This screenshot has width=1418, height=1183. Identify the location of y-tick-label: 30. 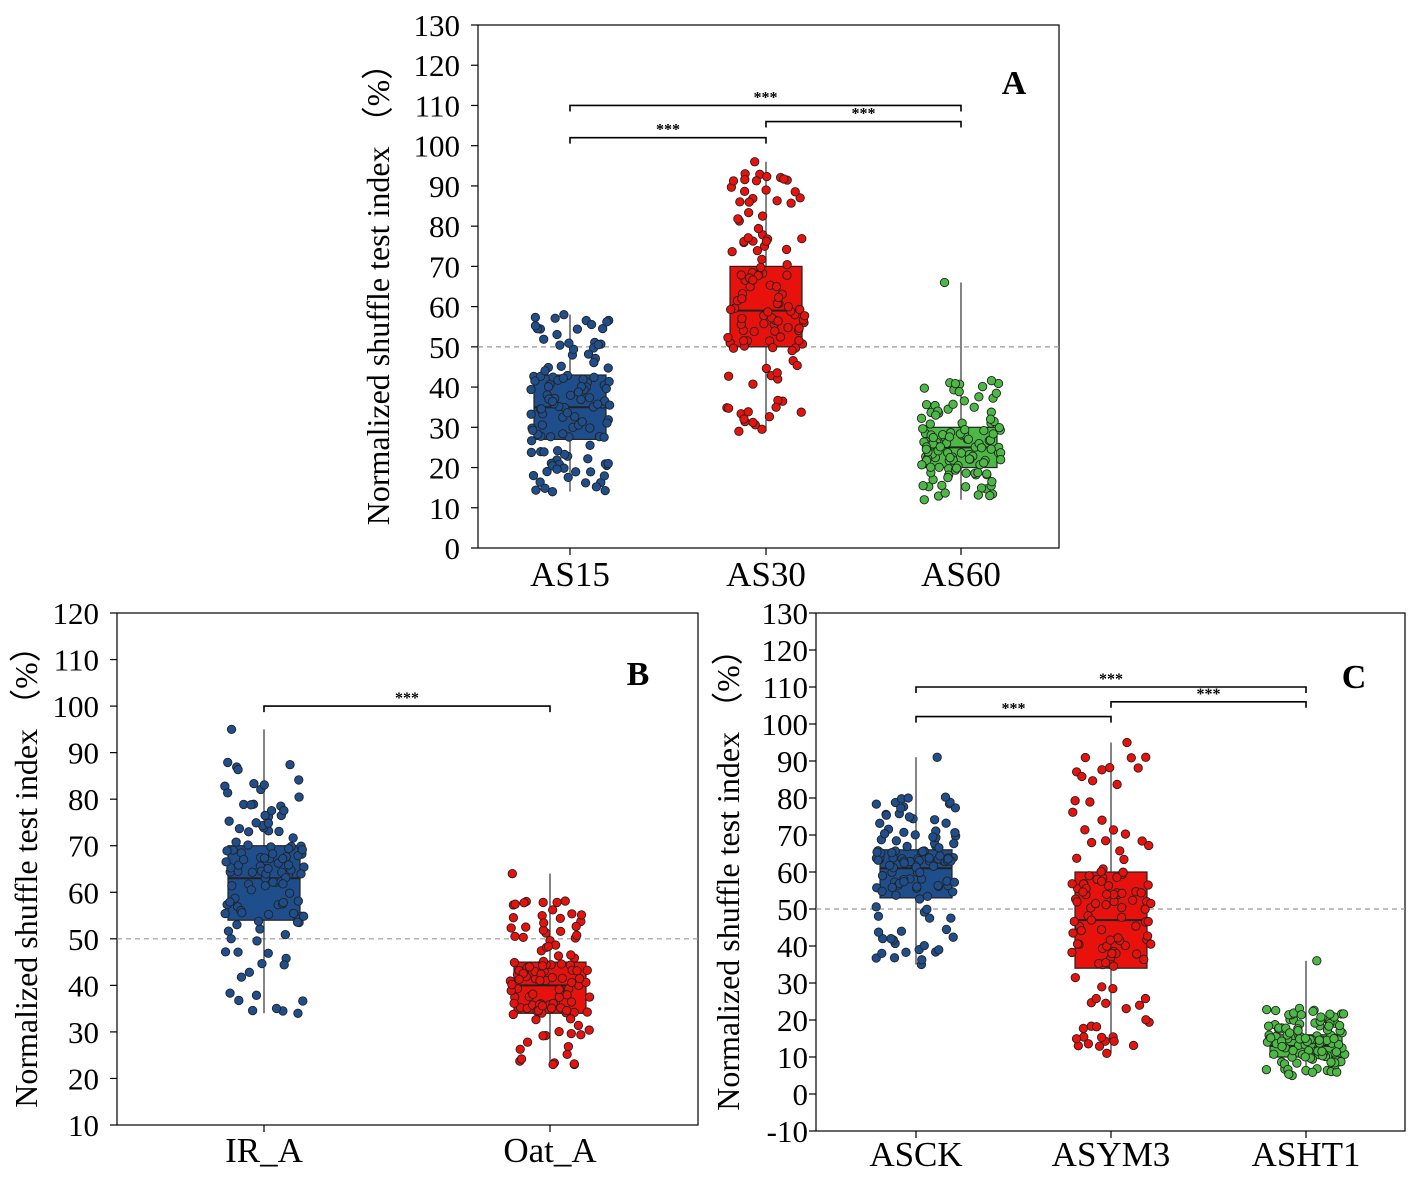
(792, 983).